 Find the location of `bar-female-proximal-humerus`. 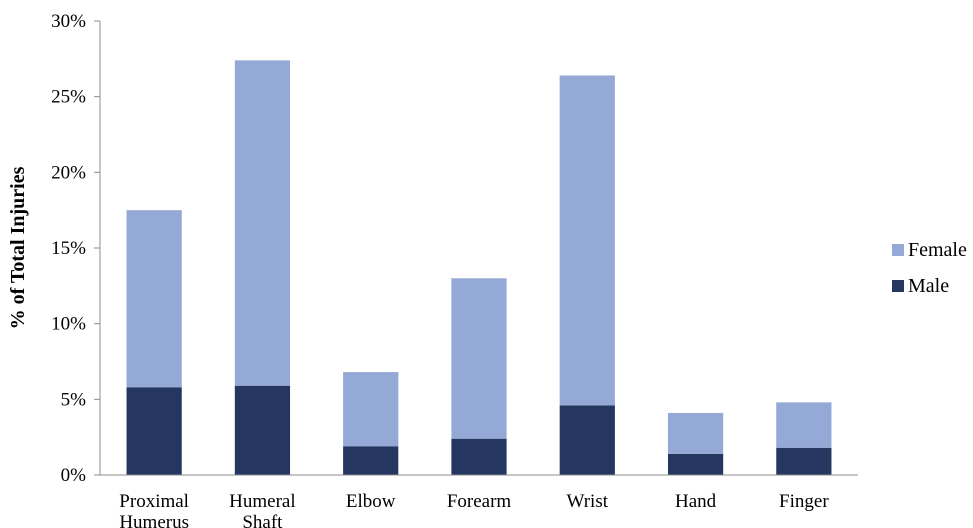

bar-female-proximal-humerus is located at coordinates (154, 299).